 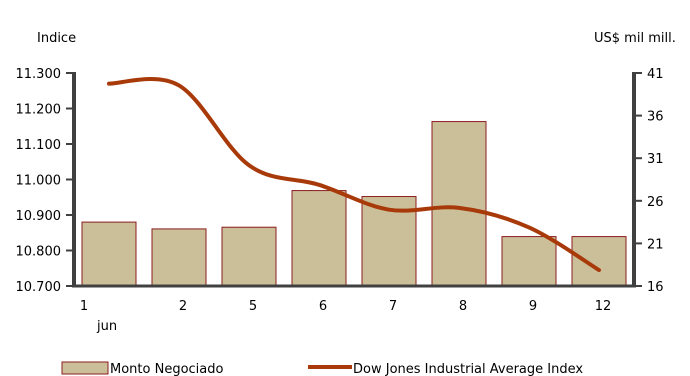 What do you see at coordinates (655, 287) in the screenshot?
I see `right-tick-label: 16` at bounding box center [655, 287].